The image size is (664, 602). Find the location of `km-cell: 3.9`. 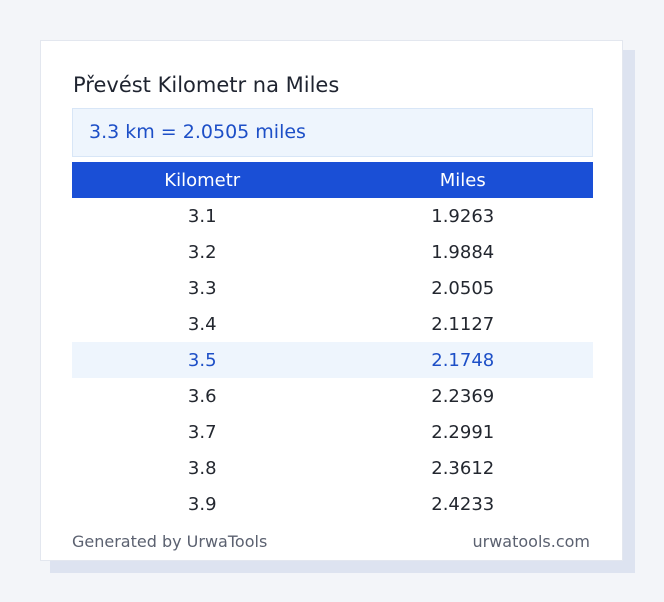

km-cell: 3.9 is located at coordinates (202, 504).